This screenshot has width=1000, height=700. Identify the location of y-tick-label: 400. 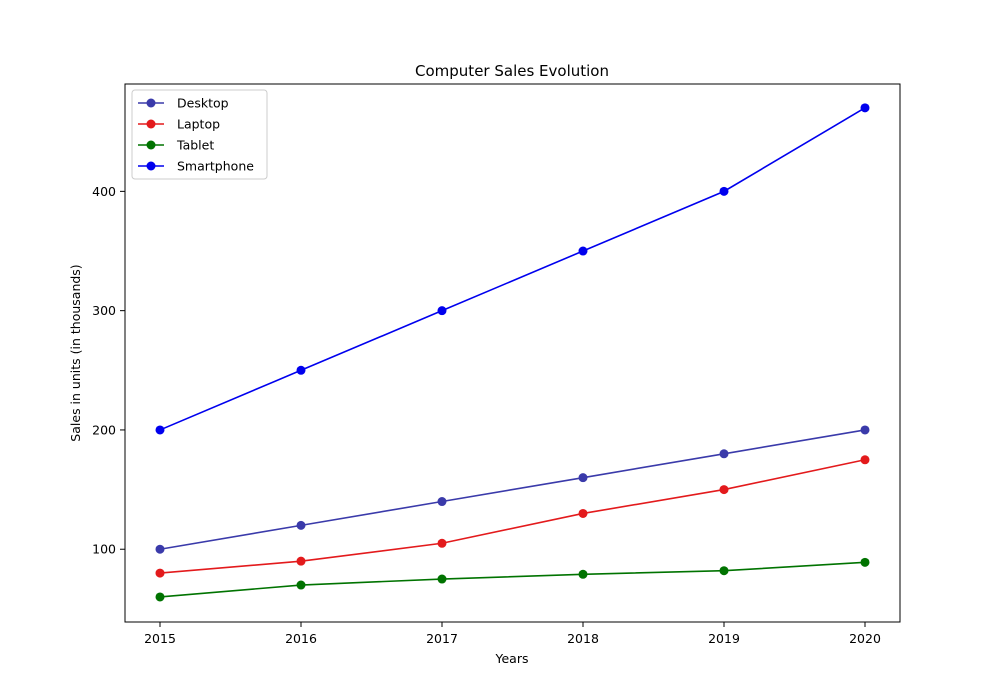
(104, 191).